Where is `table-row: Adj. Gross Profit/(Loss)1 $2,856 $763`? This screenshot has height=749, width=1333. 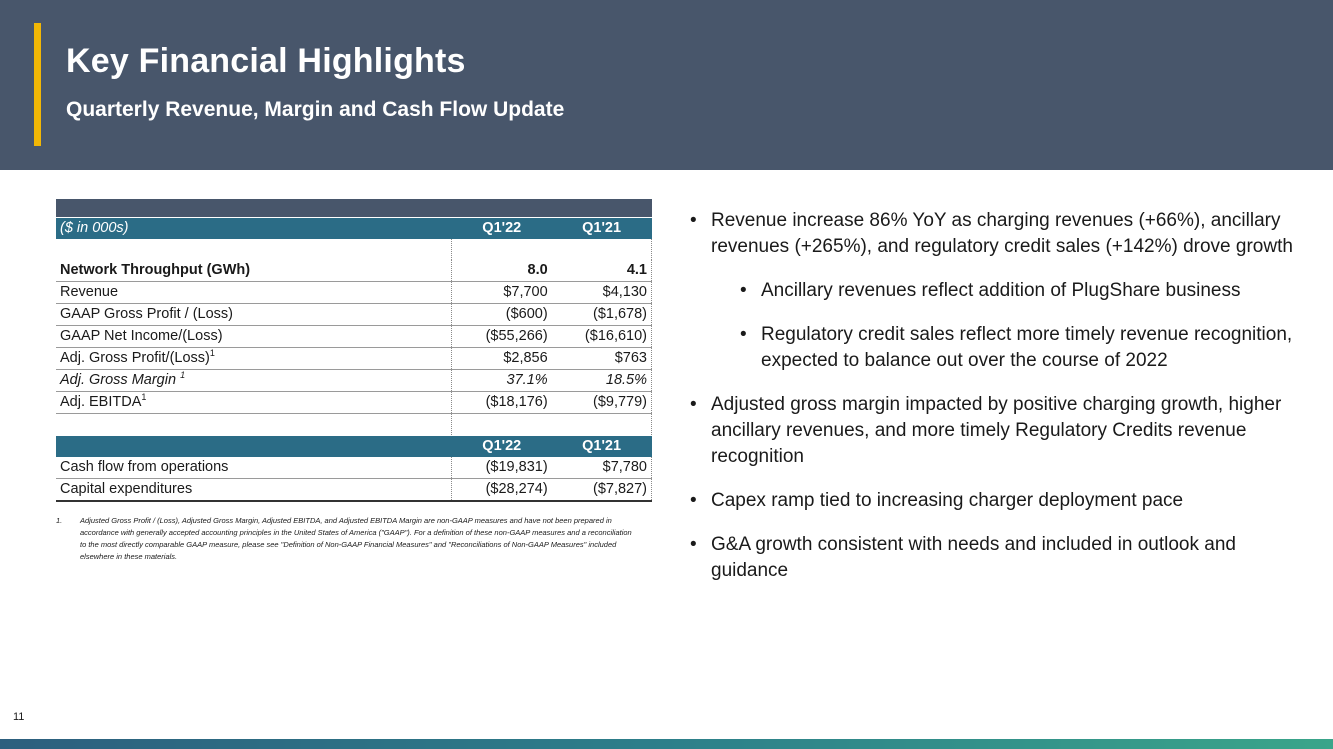 table-row: Adj. Gross Profit/(Loss)1 $2,856 $763 is located at coordinates (354, 358).